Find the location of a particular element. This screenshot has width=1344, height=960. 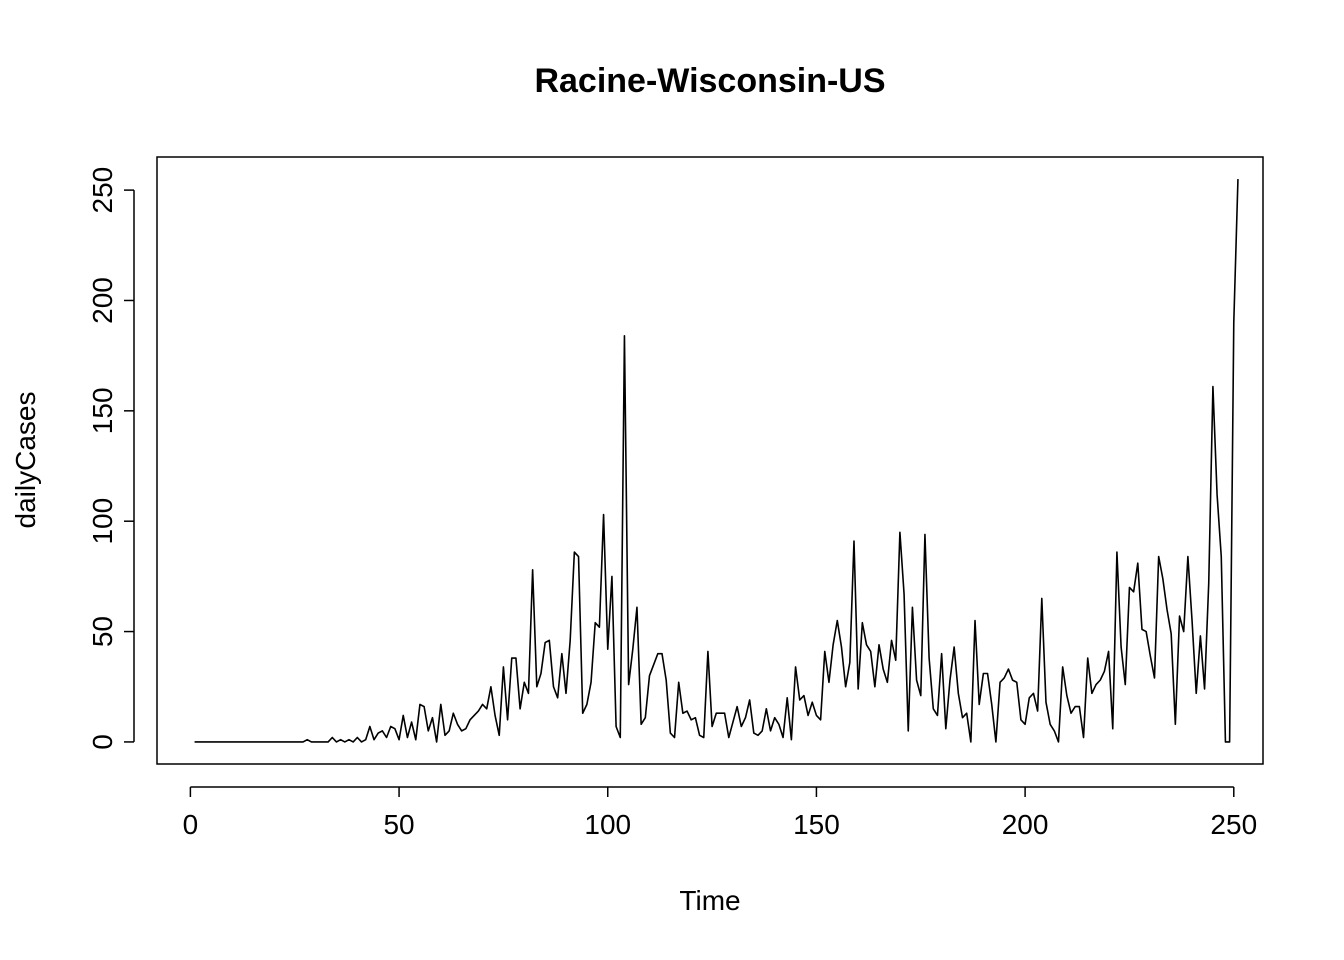

x-axis-label: Time is located at coordinates (709, 900).